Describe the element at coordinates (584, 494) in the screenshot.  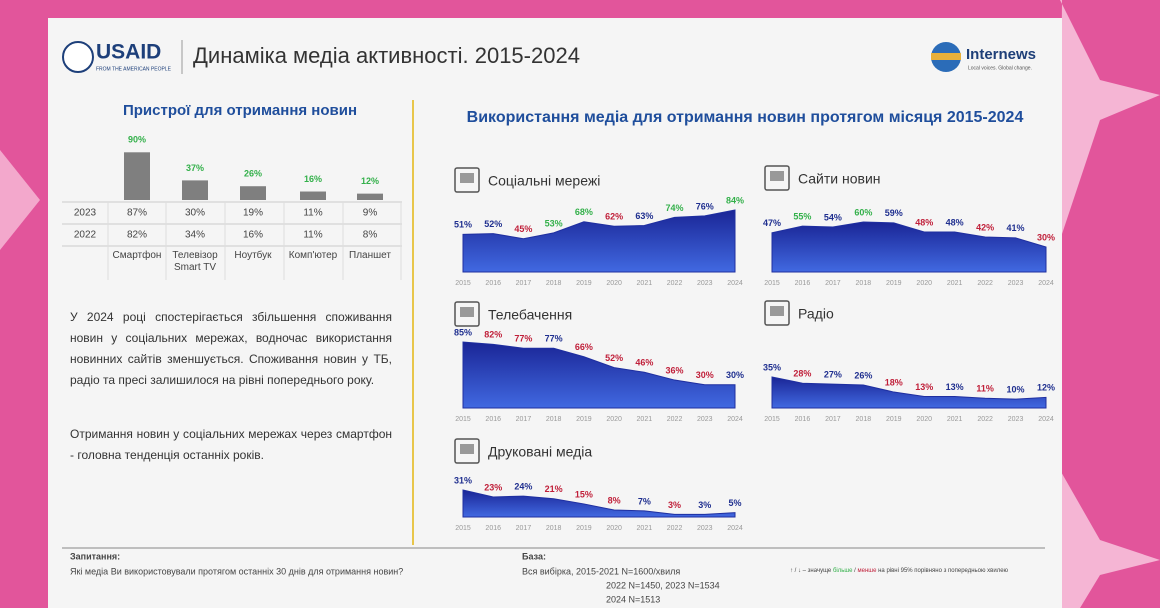
I see `value-label: 15%` at that location.